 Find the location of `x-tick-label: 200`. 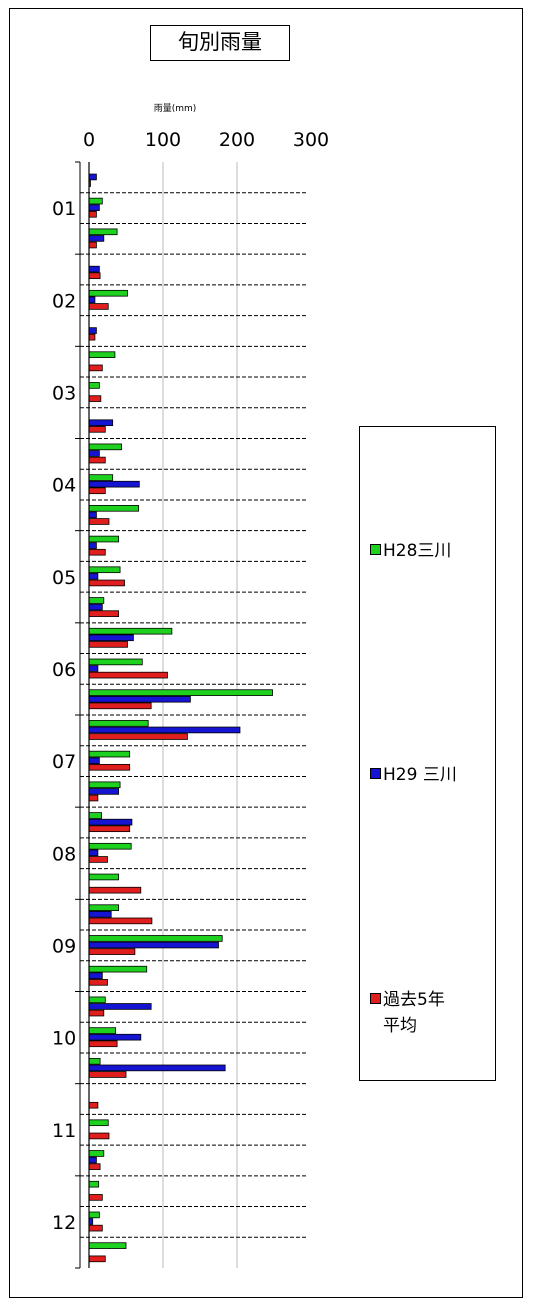

x-tick-label: 200 is located at coordinates (237, 140).